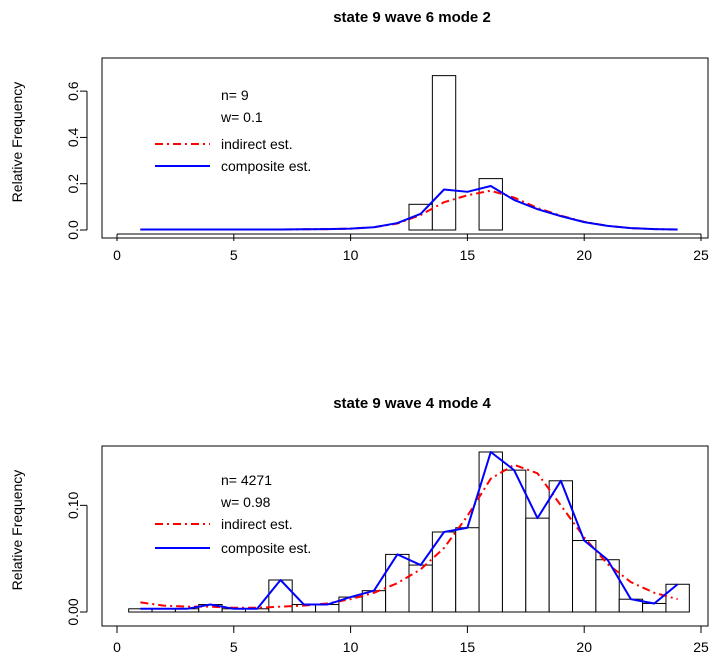  What do you see at coordinates (73, 184) in the screenshot?
I see `y-tick-label: 0.2` at bounding box center [73, 184].